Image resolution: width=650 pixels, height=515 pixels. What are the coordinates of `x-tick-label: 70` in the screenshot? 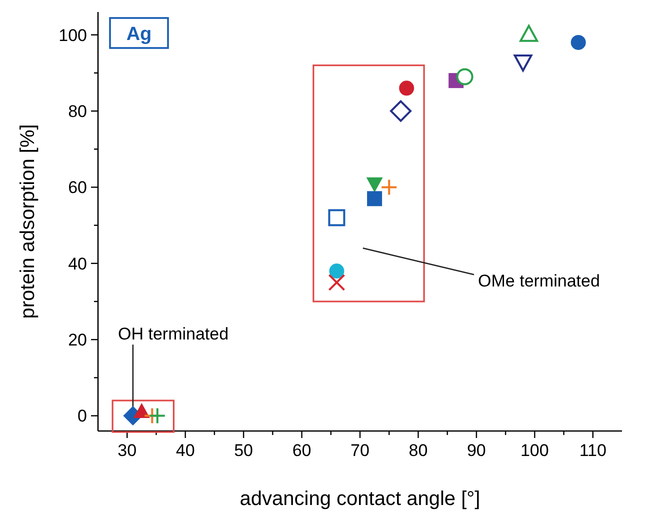 It's located at (360, 450).